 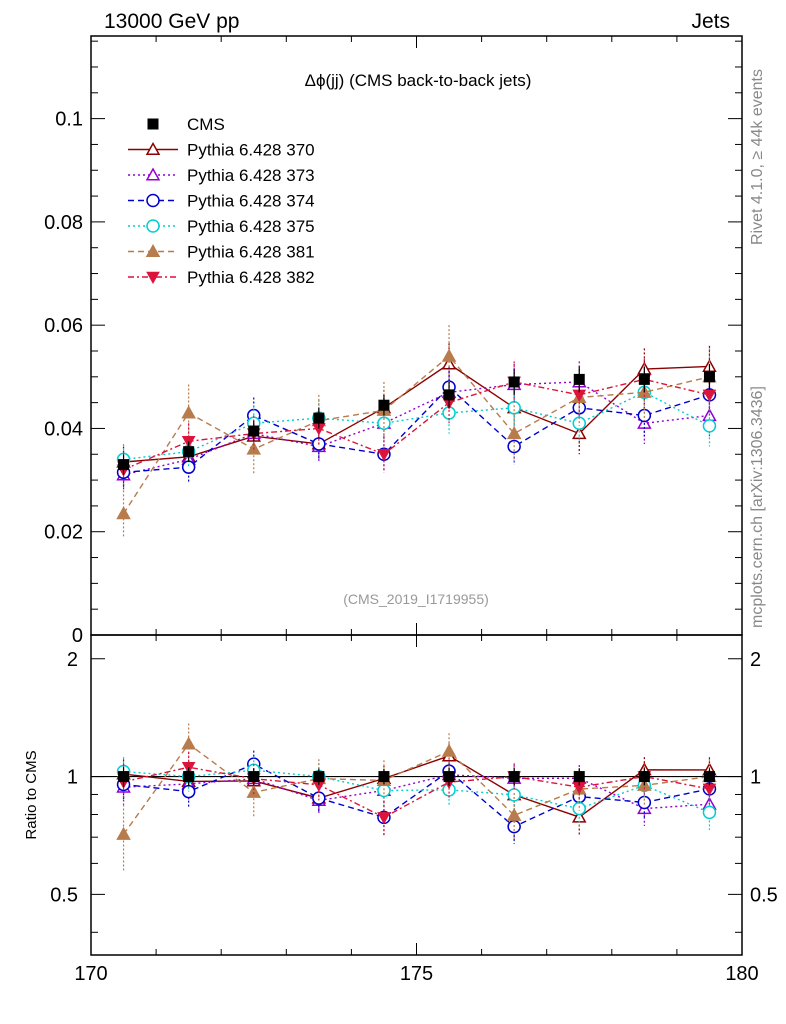 I want to click on ratio-tick-label-right: 1, so click(x=755, y=778).